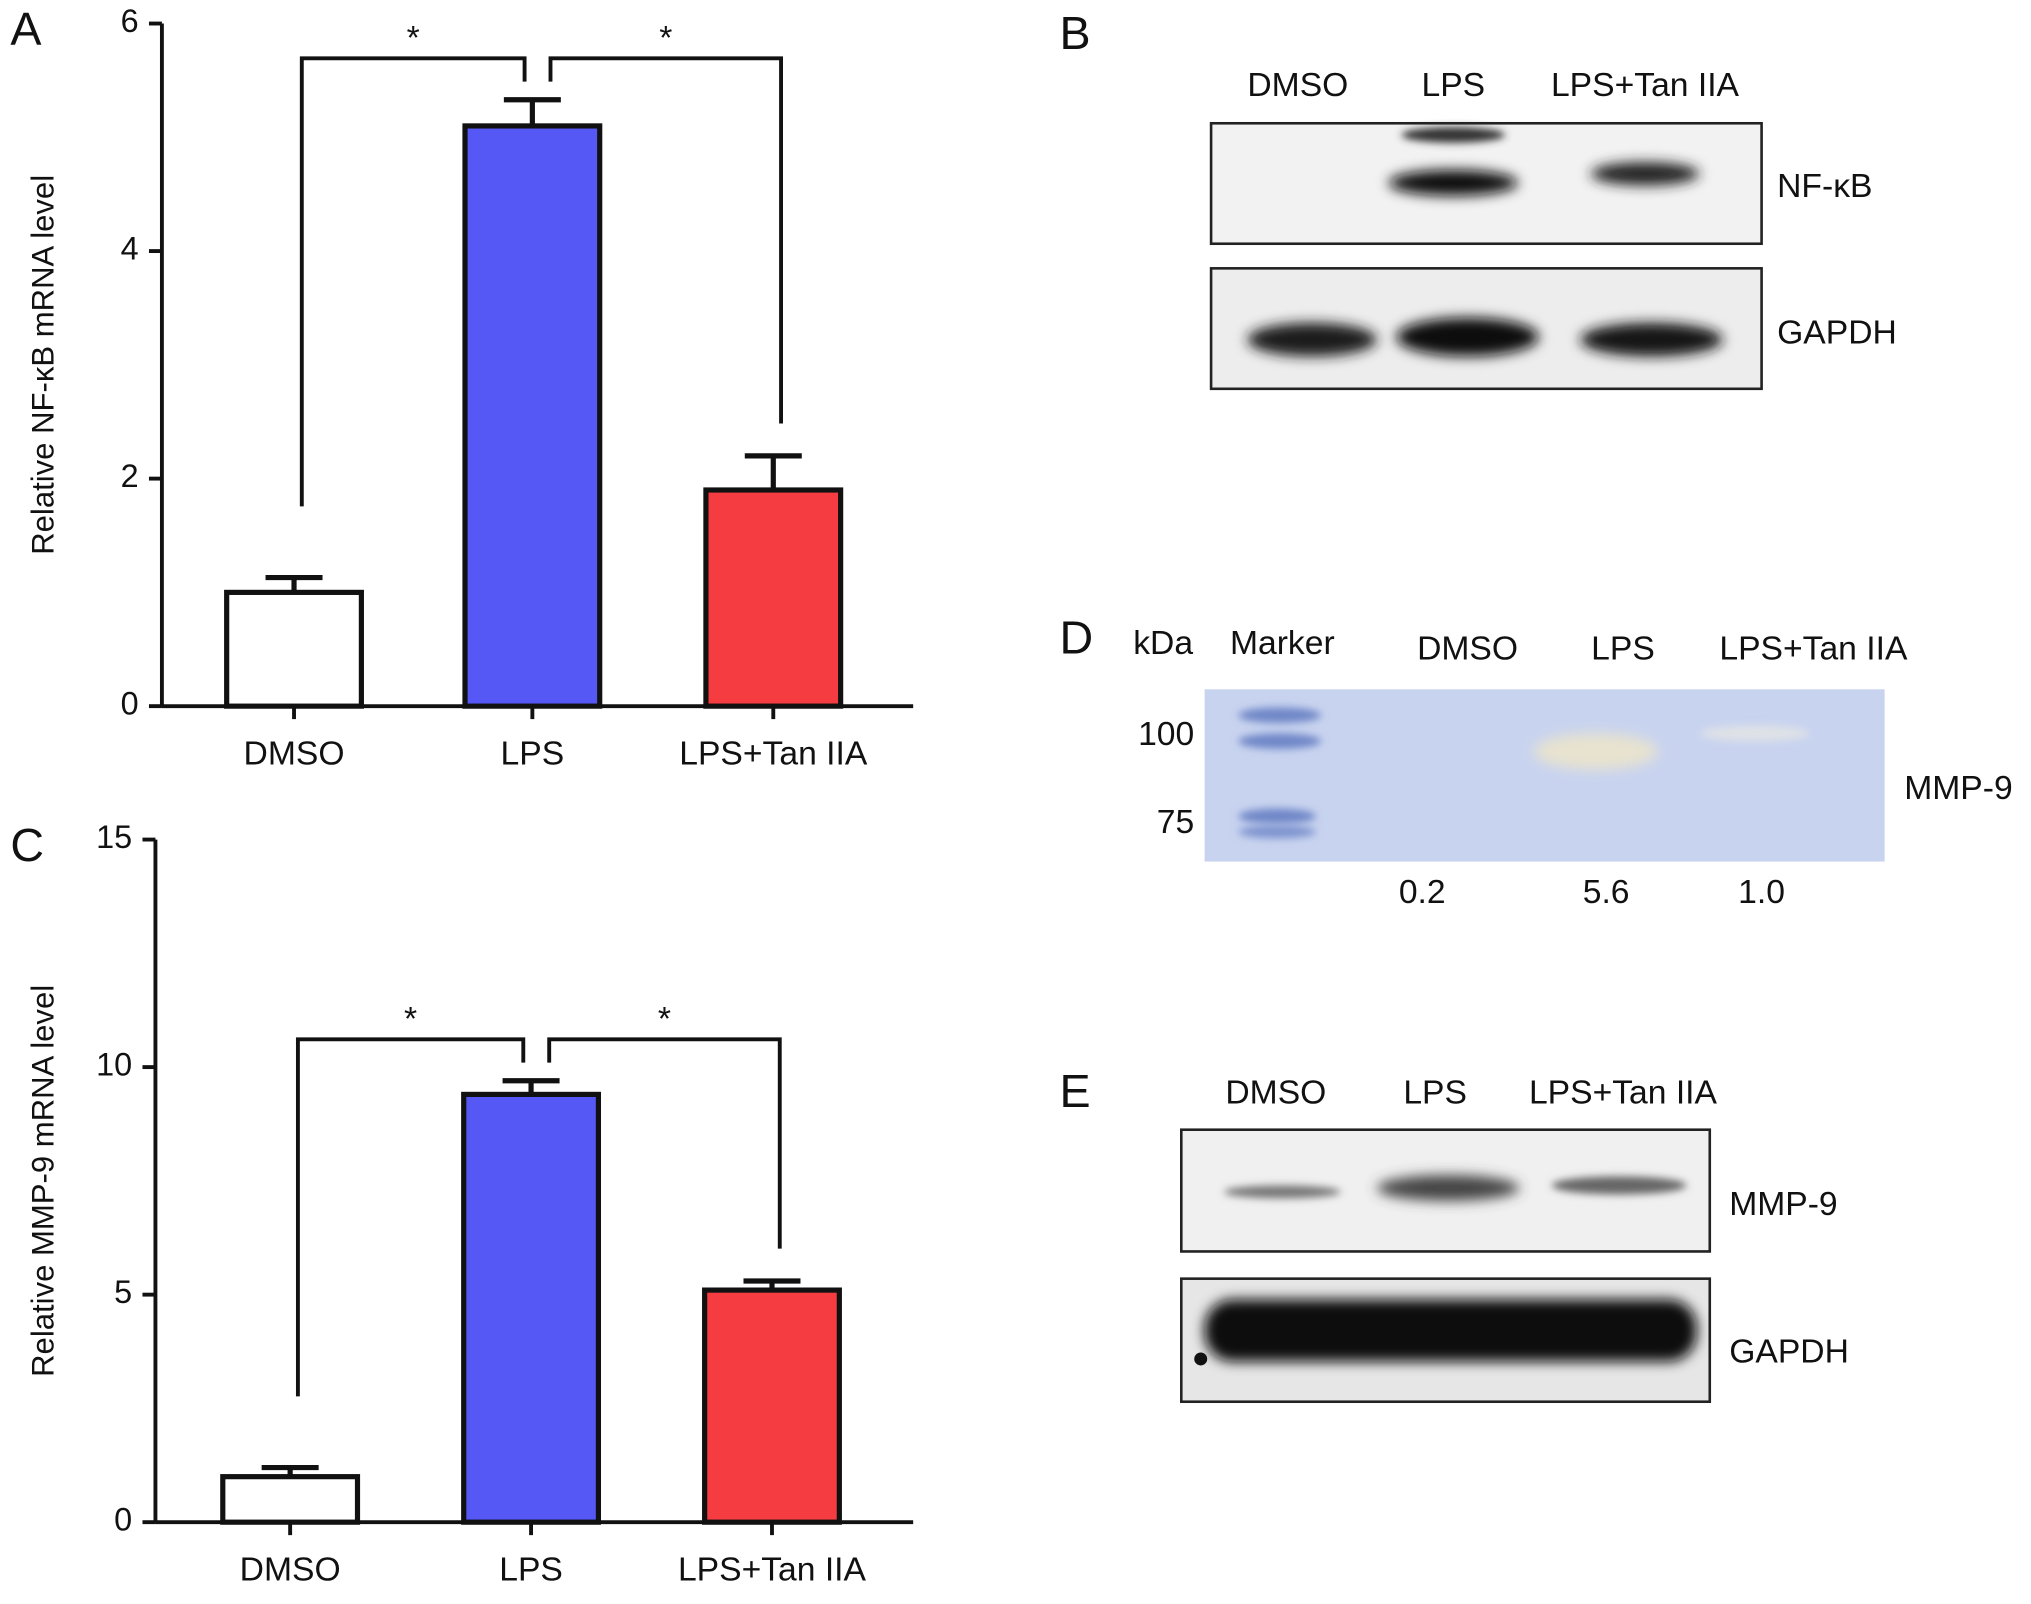  I want to click on y-tick-label: 15, so click(114, 837).